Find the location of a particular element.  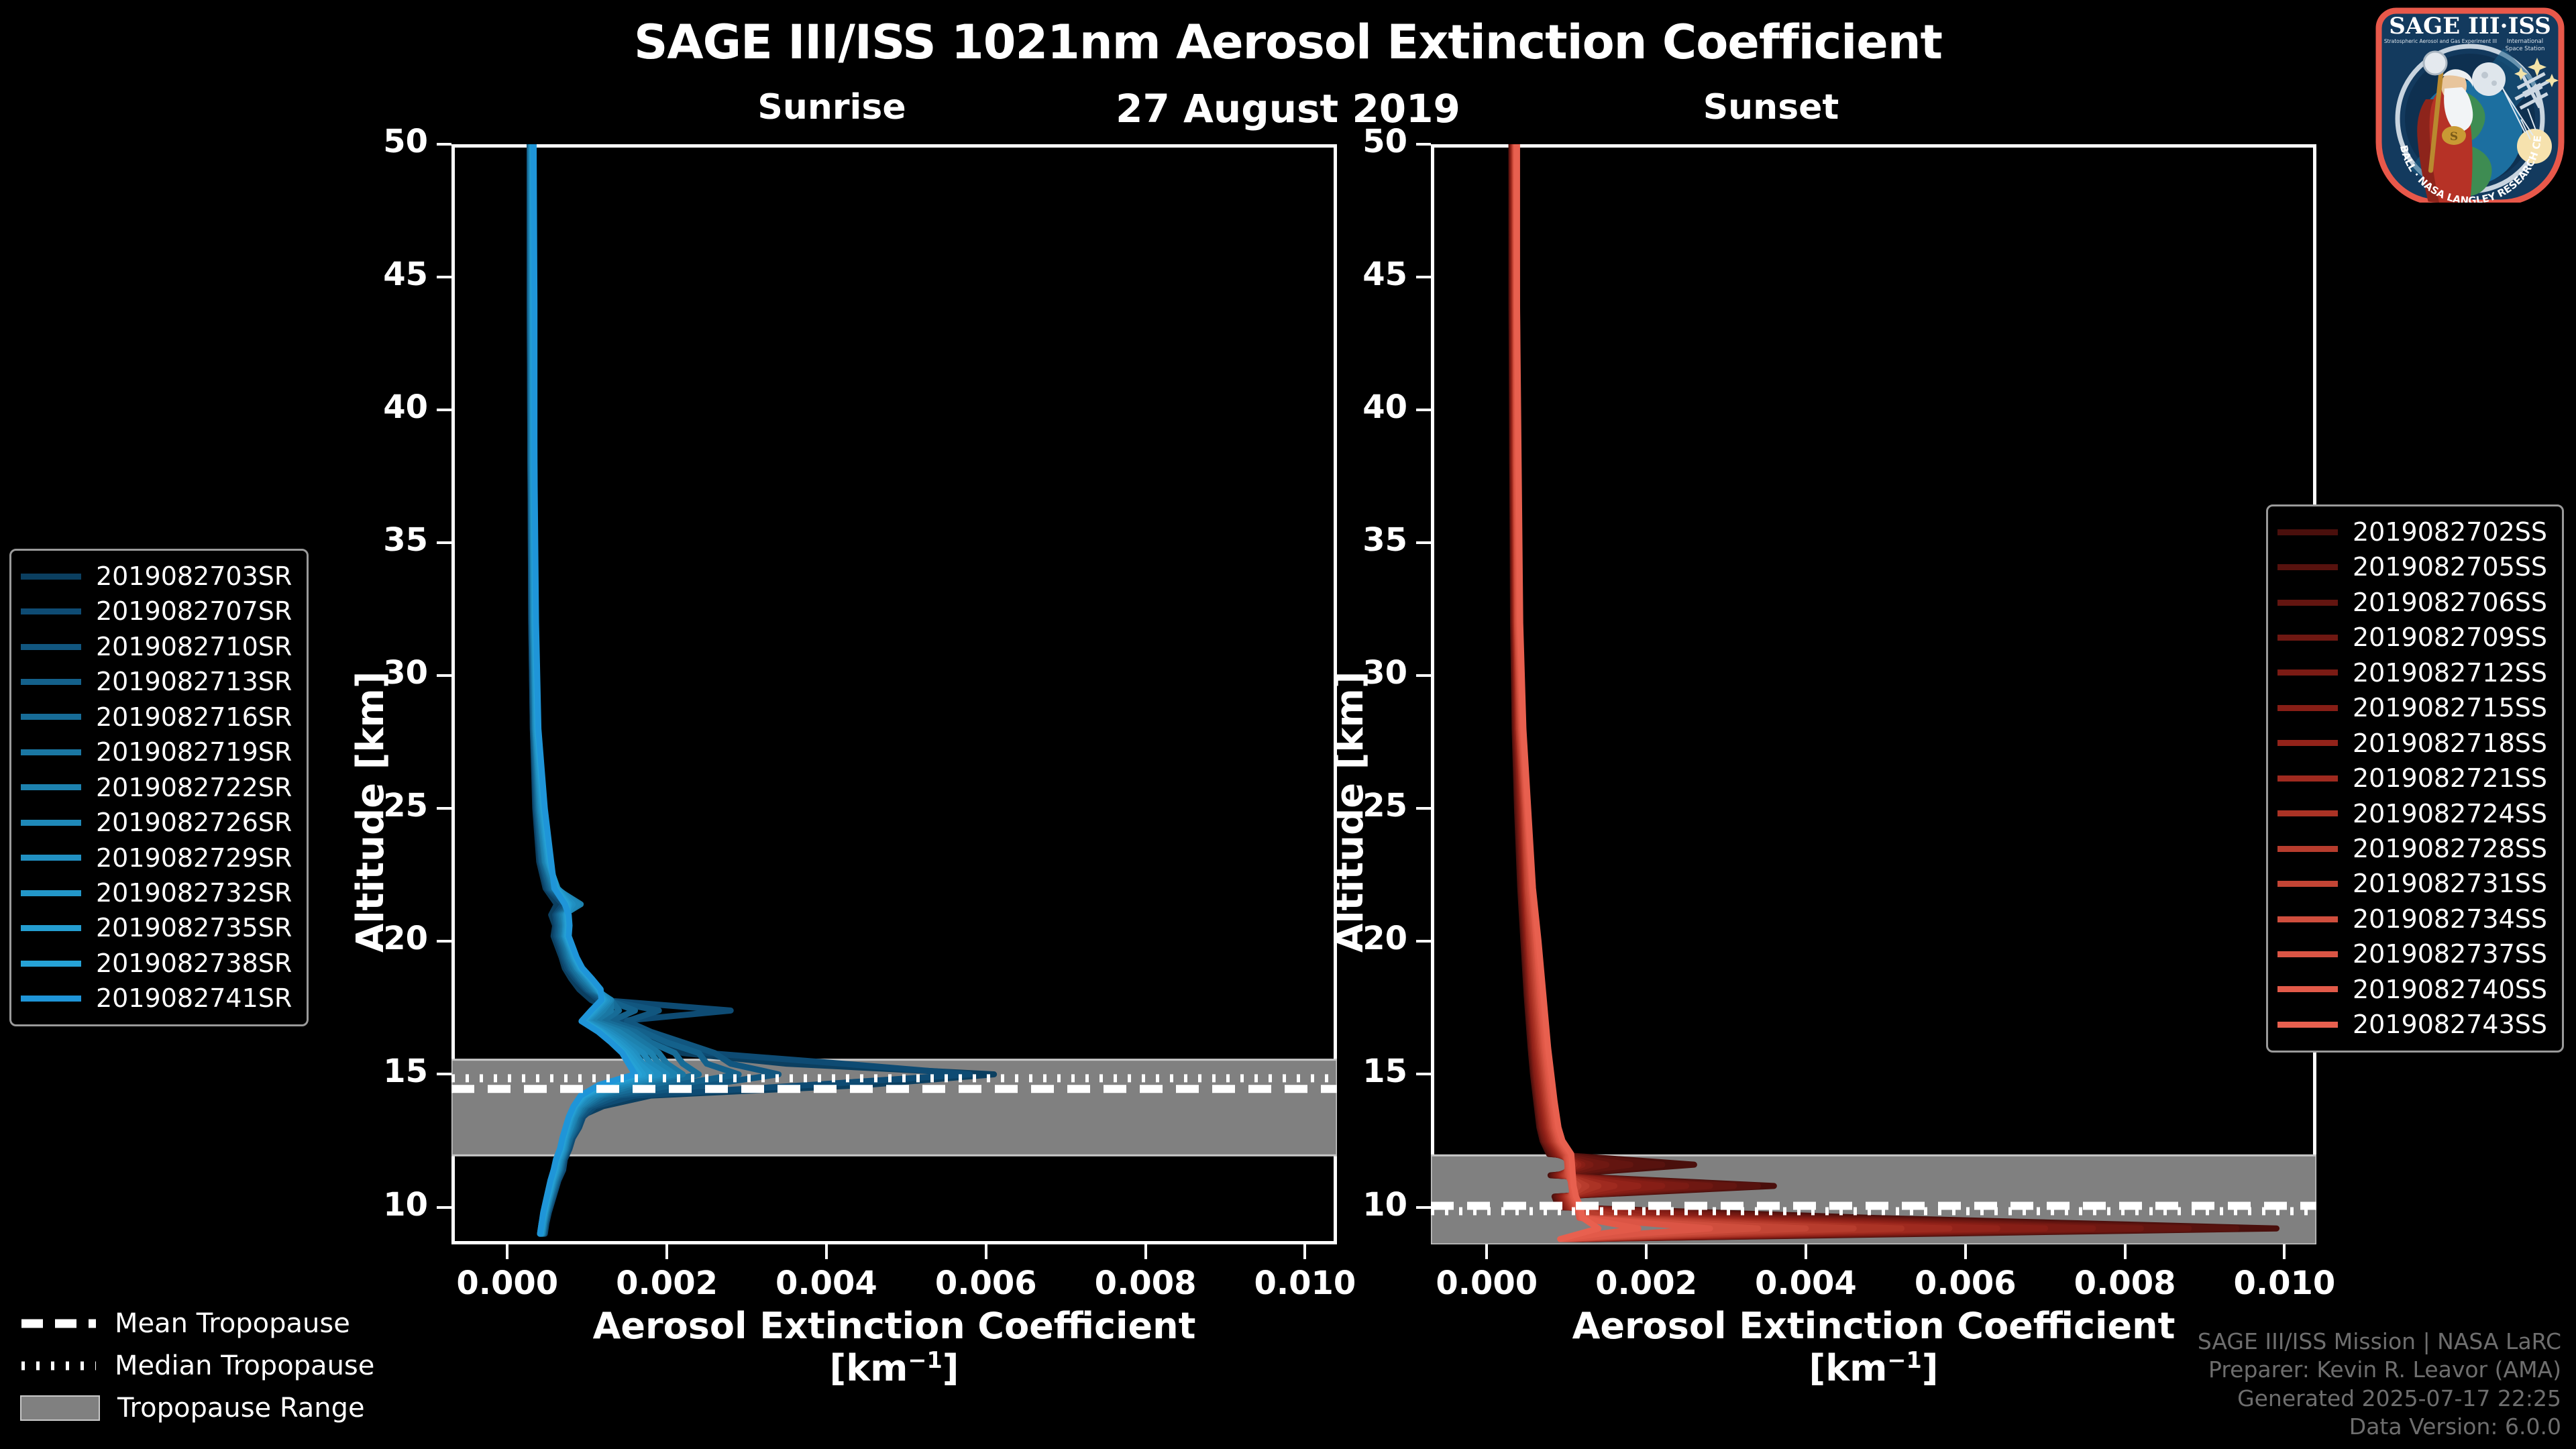

legend-item-label: 2019082722SR is located at coordinates (194, 787).